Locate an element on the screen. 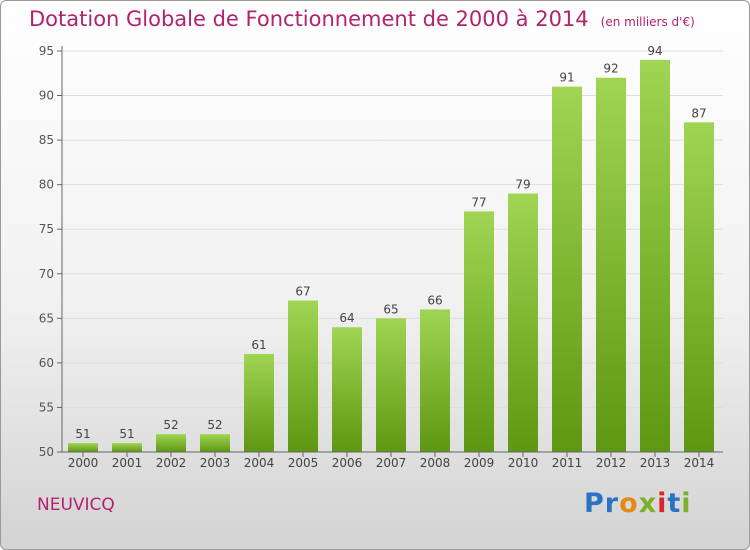  x-tick-label-2006: 2006 is located at coordinates (347, 463).